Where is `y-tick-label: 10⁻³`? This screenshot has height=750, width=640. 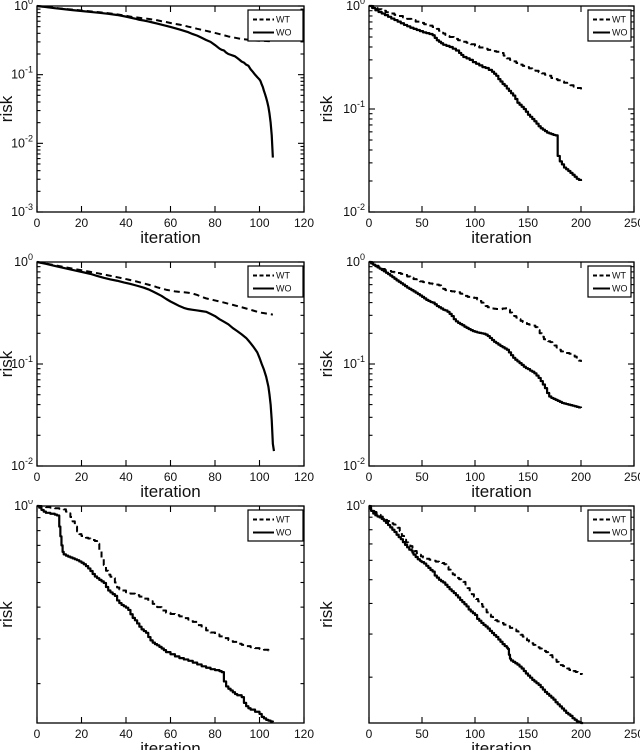 y-tick-label: 10⁻³ is located at coordinates (22, 210).